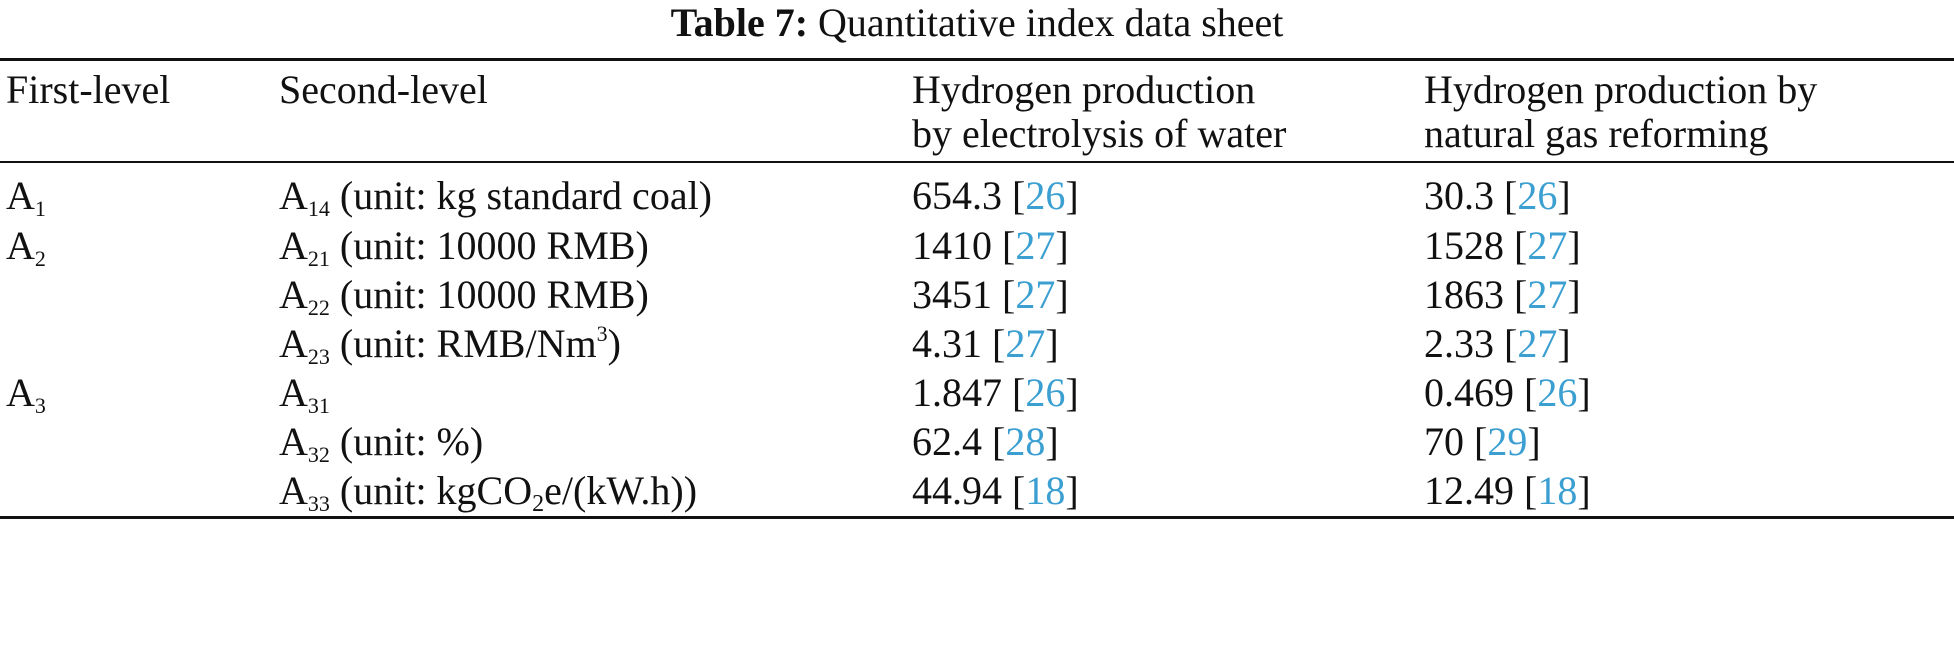 Image resolution: width=1954 pixels, height=650 pixels. Describe the element at coordinates (739, 22) in the screenshot. I see `caption-label: Table 7:` at that location.